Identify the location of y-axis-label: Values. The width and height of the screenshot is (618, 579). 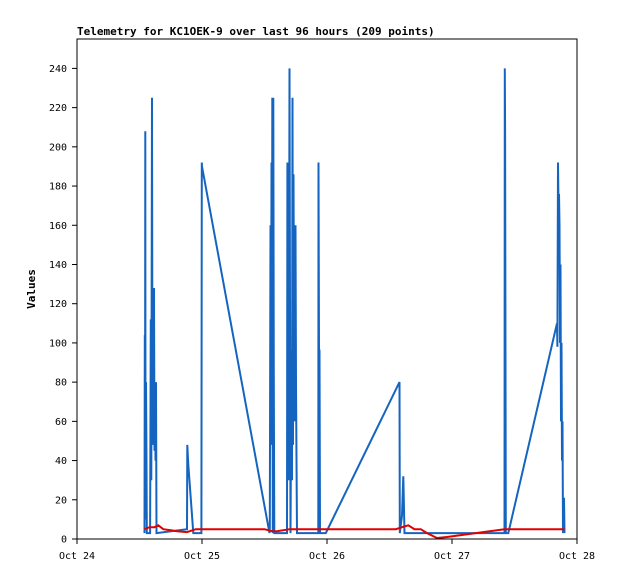
(31, 289).